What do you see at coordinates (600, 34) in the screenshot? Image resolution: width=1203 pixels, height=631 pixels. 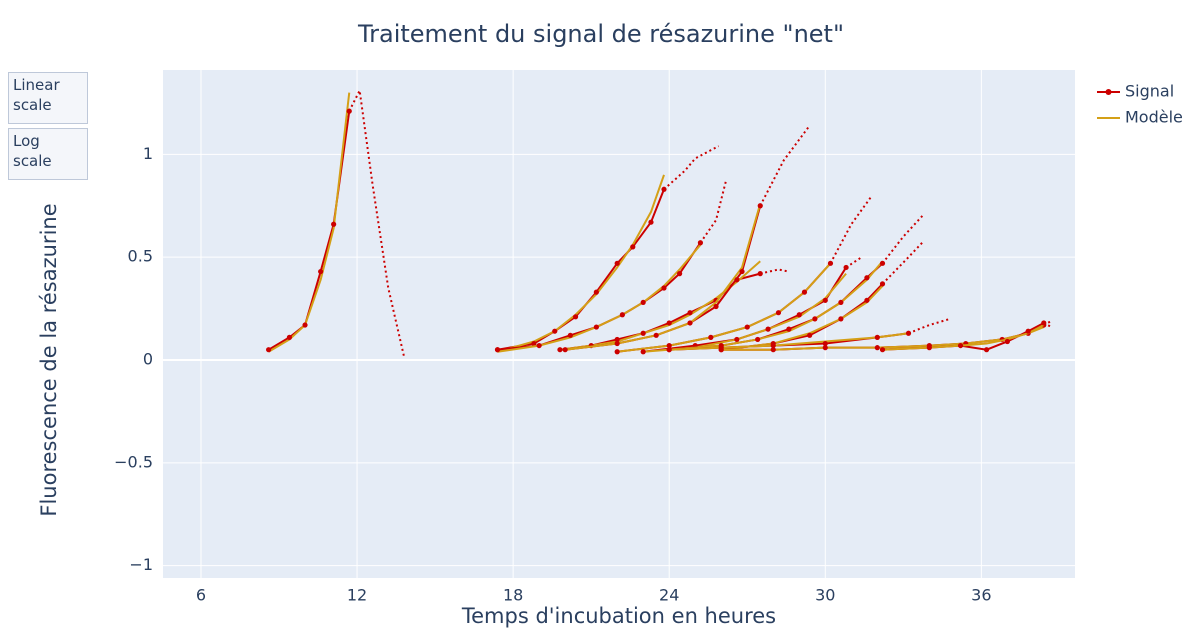 I see `chart-title: Traitement du signal de résazurine "net"` at bounding box center [600, 34].